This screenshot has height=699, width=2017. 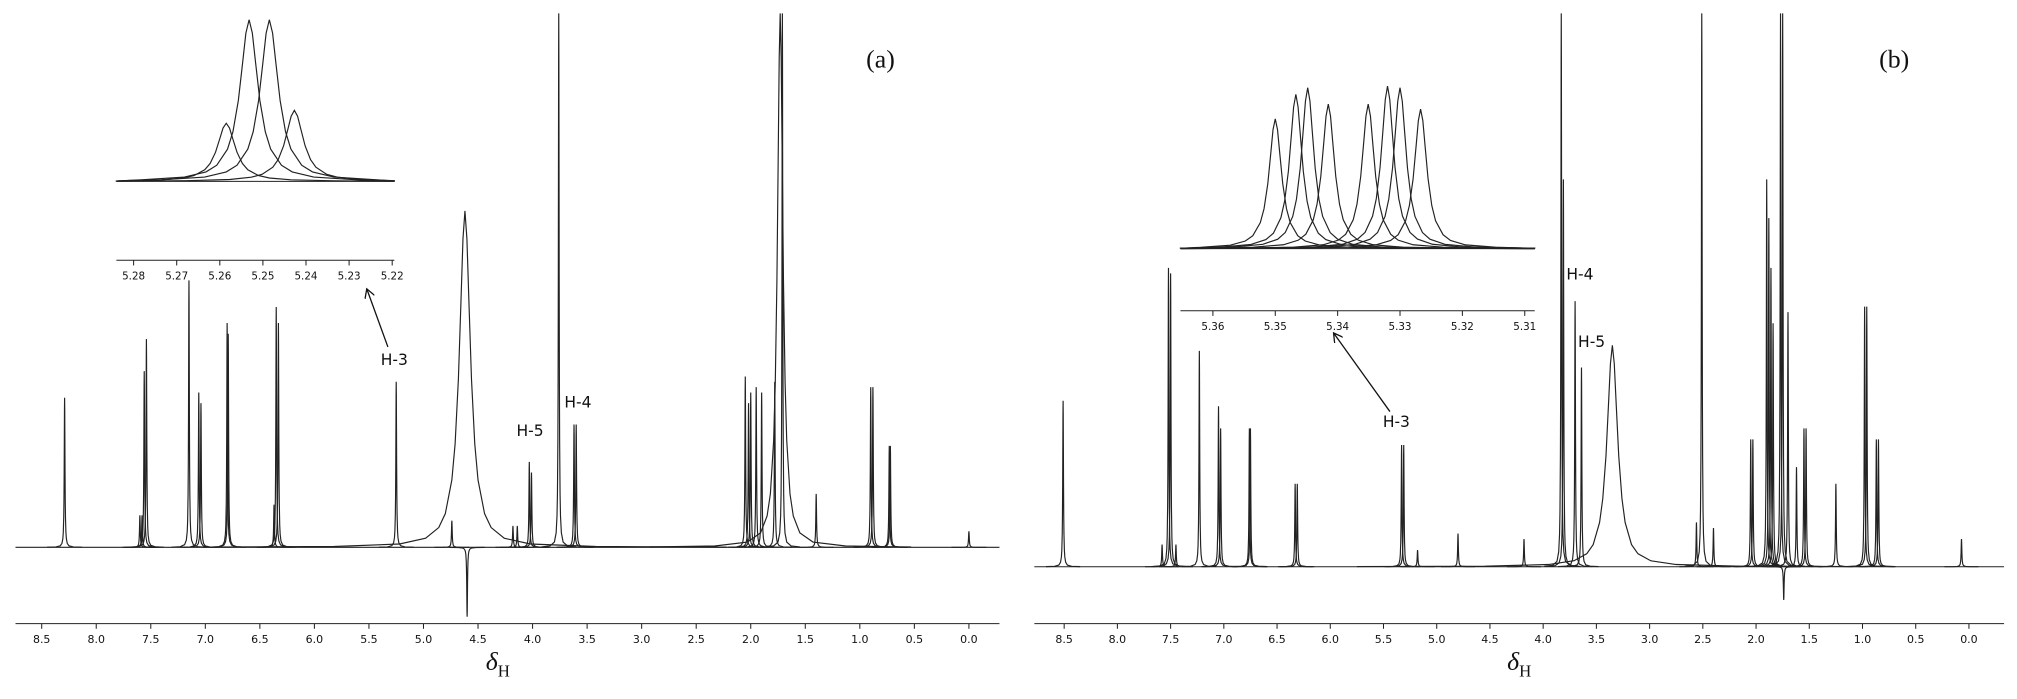 What do you see at coordinates (1462, 327) in the screenshot?
I see `x-tick-label: 5.32` at bounding box center [1462, 327].